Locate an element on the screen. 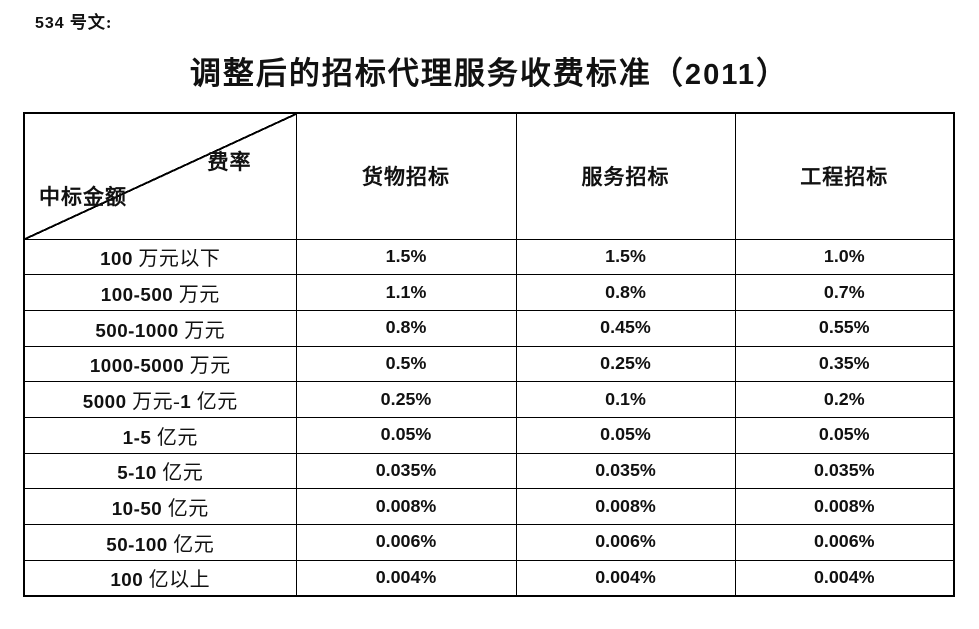 This screenshot has width=979, height=629. corner-amount-label: 中标金额 is located at coordinates (83, 196).